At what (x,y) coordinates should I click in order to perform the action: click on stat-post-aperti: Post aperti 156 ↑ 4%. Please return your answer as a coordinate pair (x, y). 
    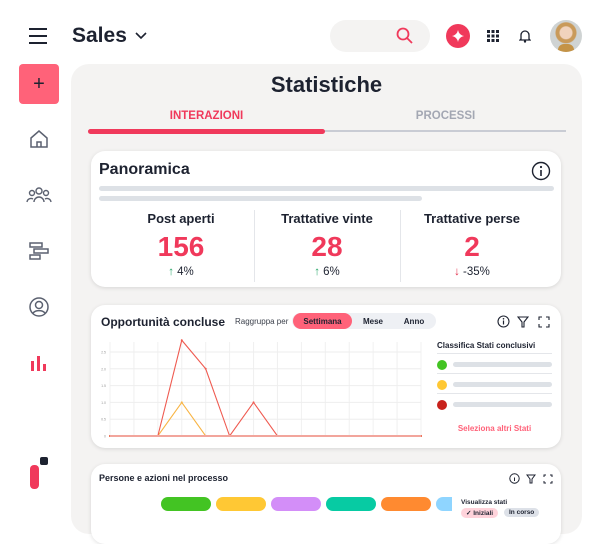
    Looking at the image, I should click on (181, 244).